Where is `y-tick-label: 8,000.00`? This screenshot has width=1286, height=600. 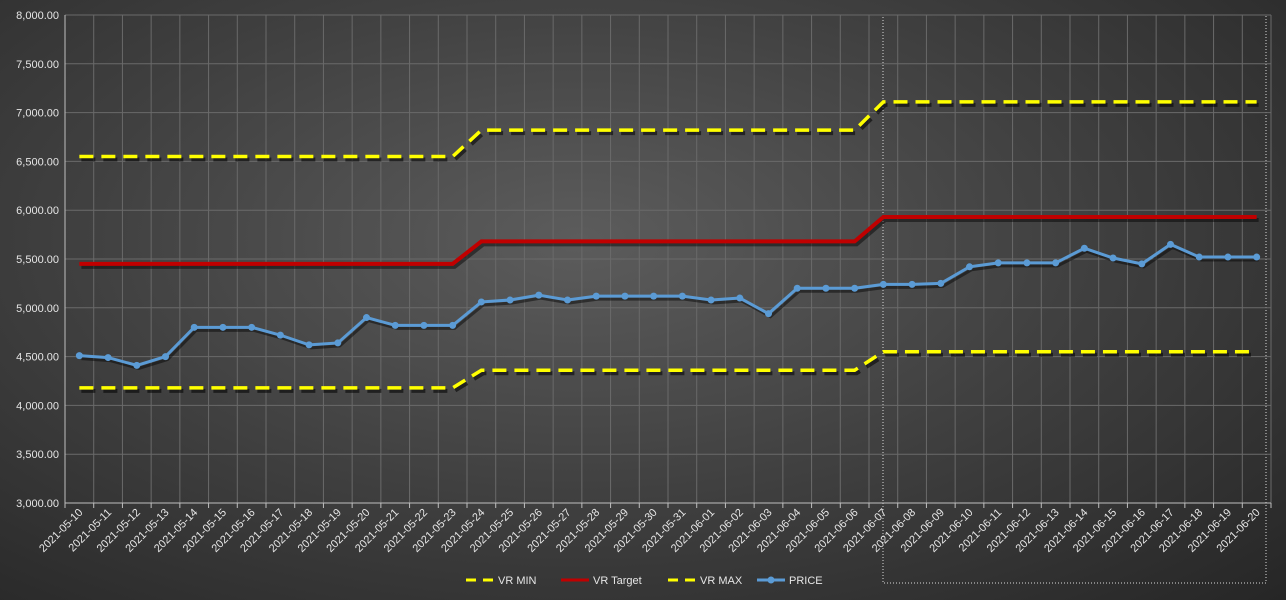
y-tick-label: 8,000.00 is located at coordinates (37, 16).